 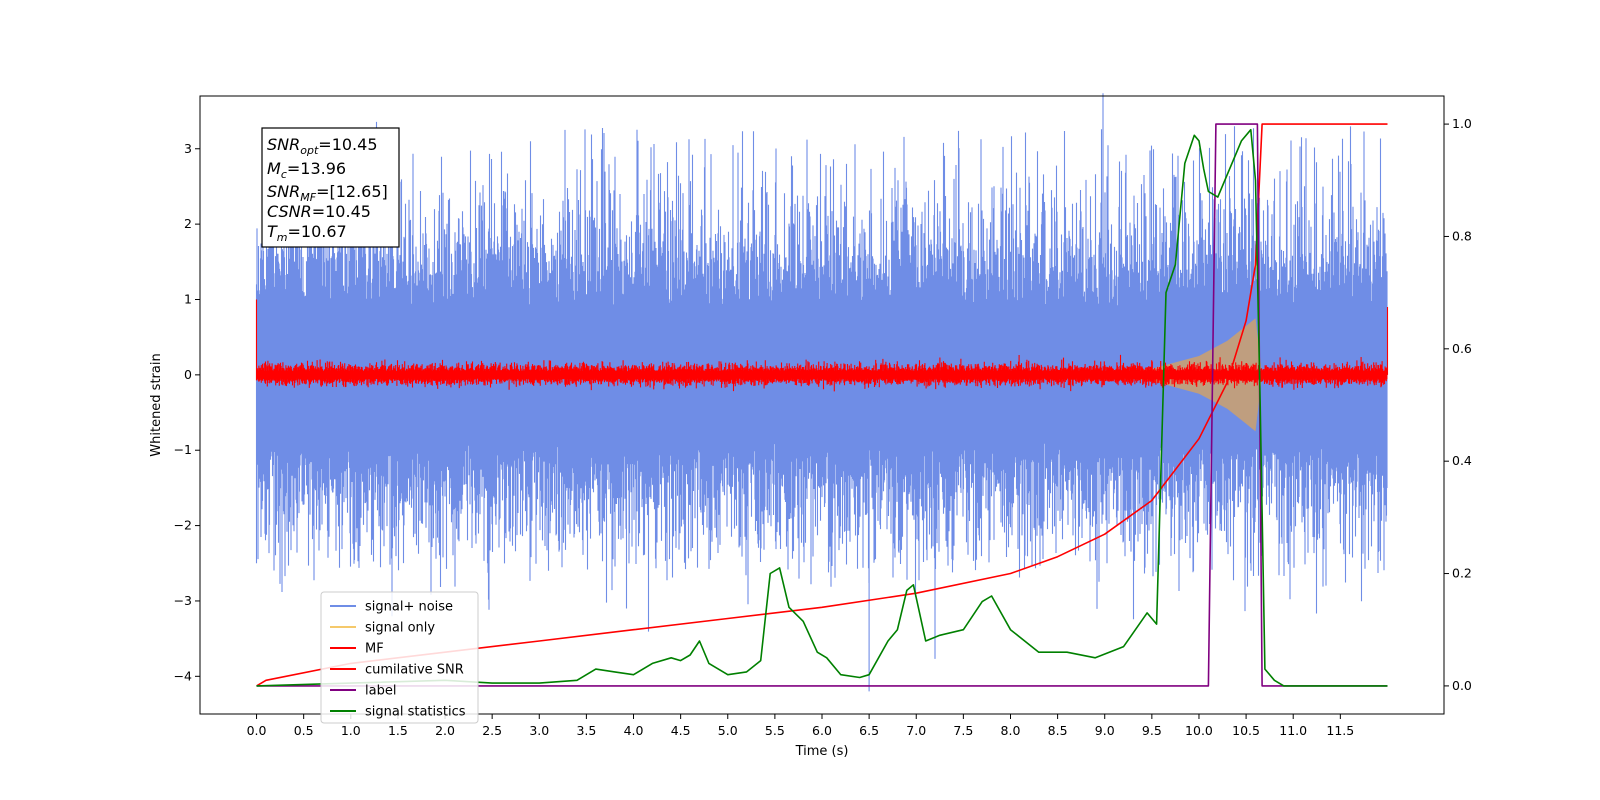 What do you see at coordinates (963, 730) in the screenshot?
I see `x-tick-label: 7.5` at bounding box center [963, 730].